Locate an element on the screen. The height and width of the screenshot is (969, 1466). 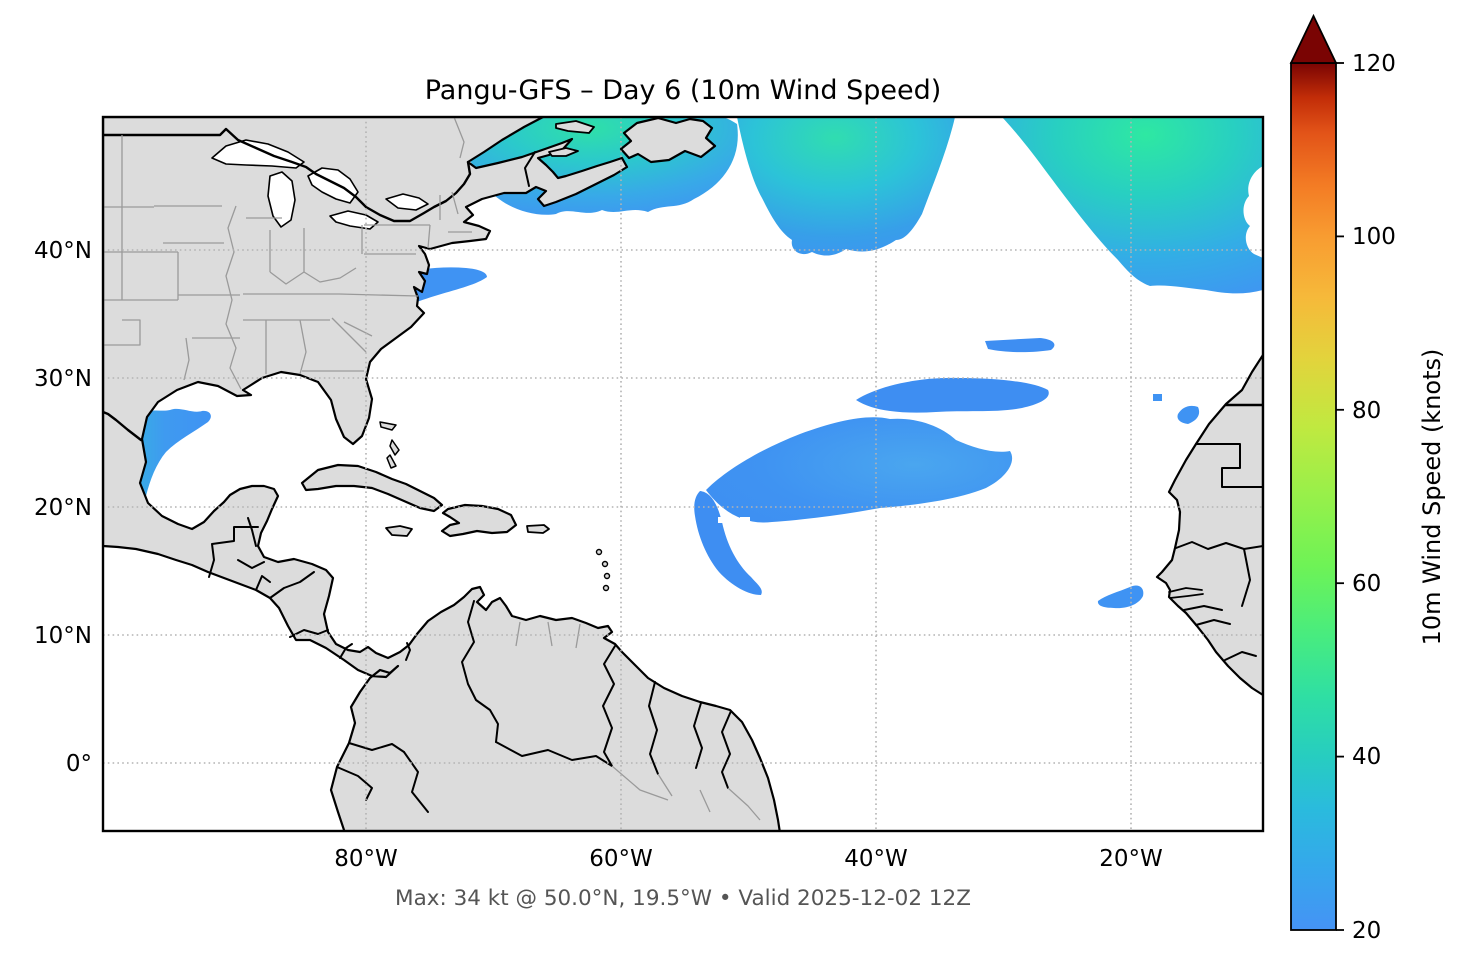
x-tick-label: 60°W is located at coordinates (621, 859).